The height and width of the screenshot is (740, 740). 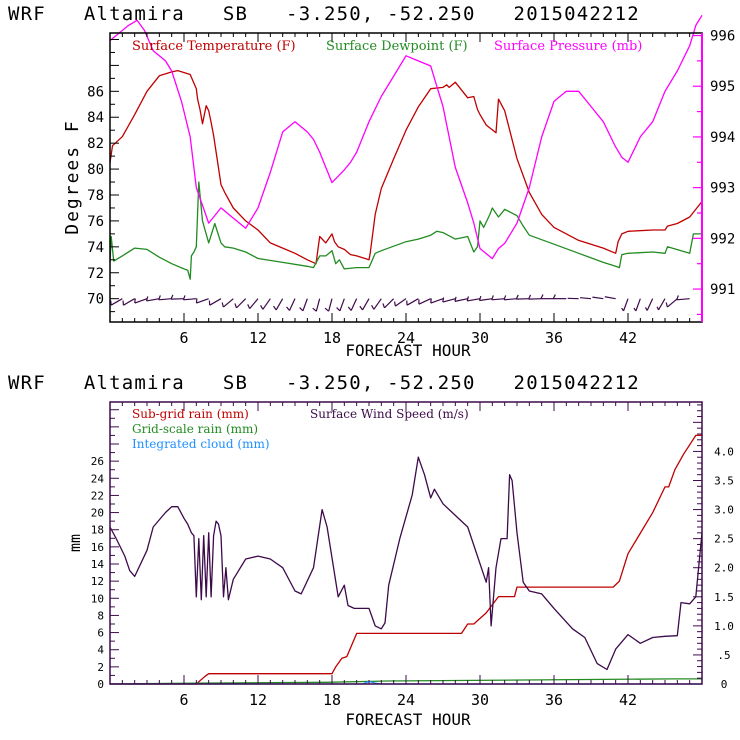 I want to click on bottom-y-axis-label: mm, so click(x=75, y=543).